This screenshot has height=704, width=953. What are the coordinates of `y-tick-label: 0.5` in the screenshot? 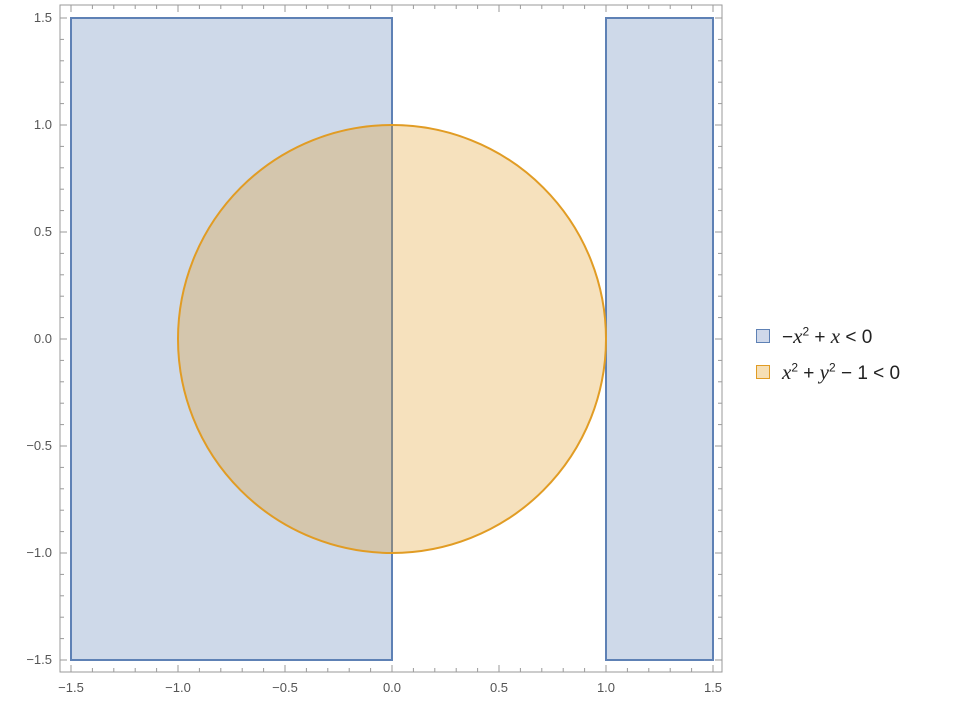 It's located at (43, 231).